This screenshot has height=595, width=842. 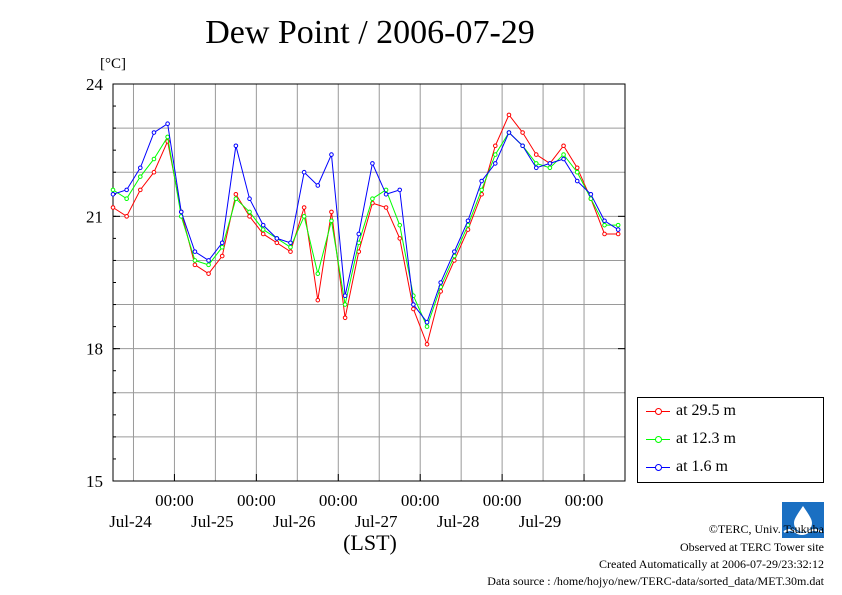 I want to click on y-axis-unit: [°C], so click(x=113, y=64).